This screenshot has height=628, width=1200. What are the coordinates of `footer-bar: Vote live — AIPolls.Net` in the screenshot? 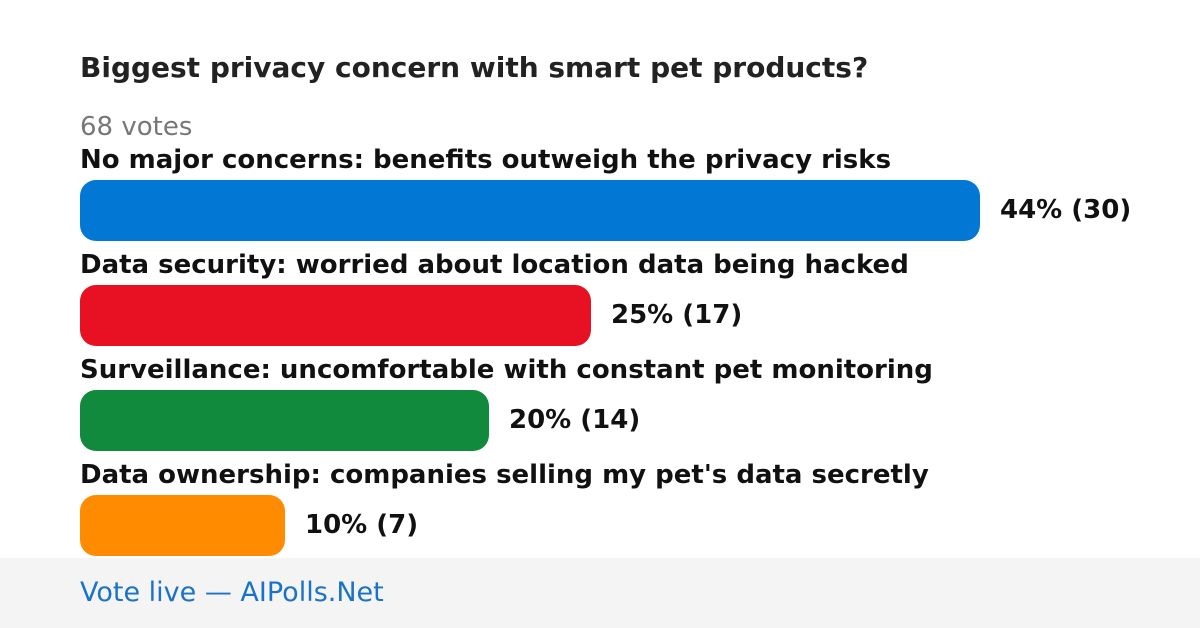 It's located at (600, 593).